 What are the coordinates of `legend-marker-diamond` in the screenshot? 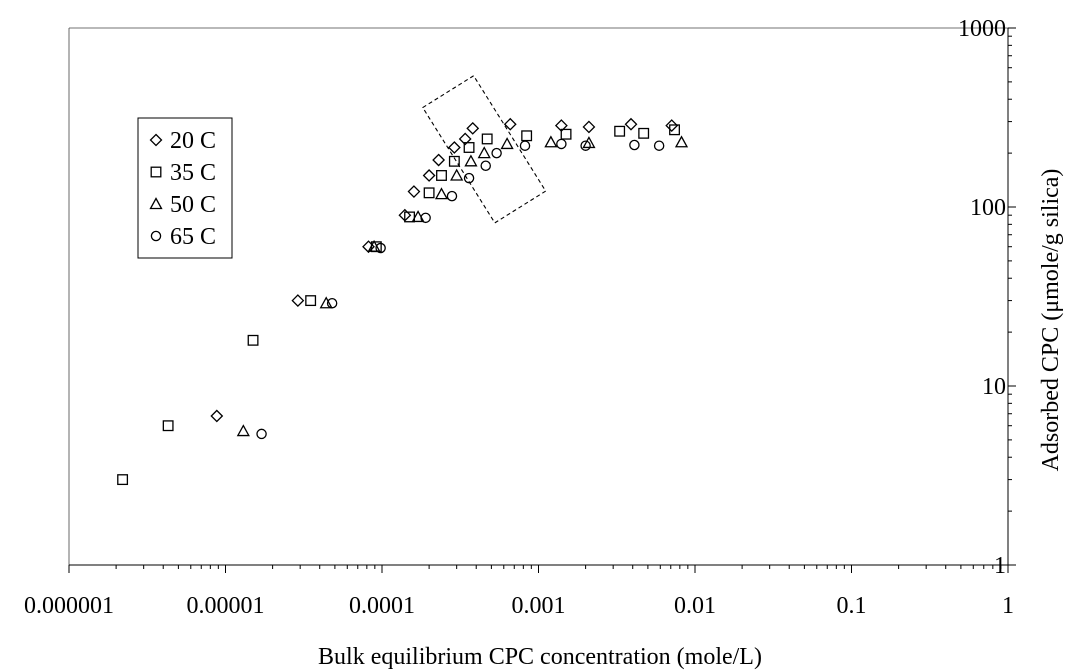 It's located at (156, 140).